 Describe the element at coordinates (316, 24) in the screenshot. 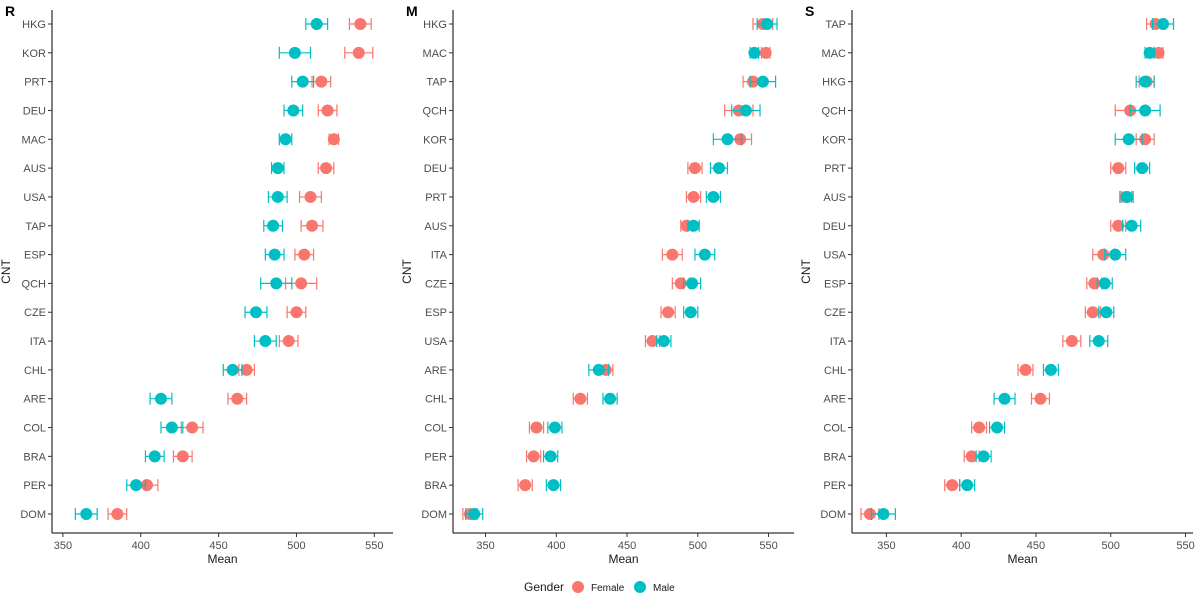

I see `panel-r-male-point-hkg` at that location.